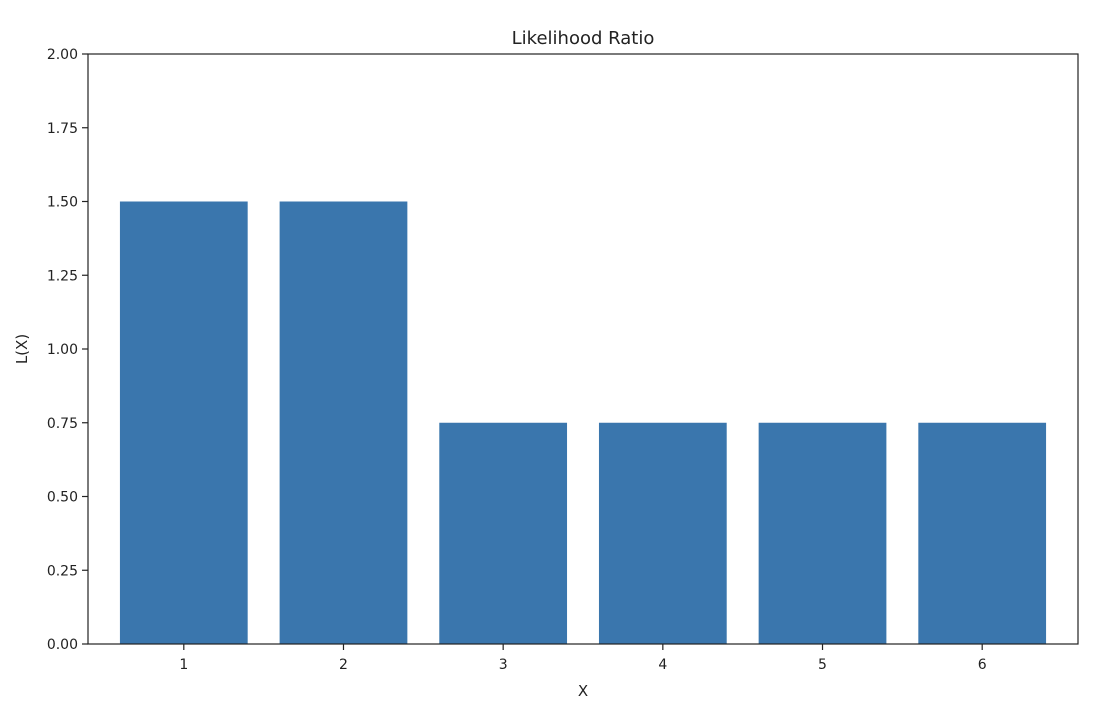 The image size is (1098, 705). I want to click on y-axis-label: L(X), so click(22, 349).